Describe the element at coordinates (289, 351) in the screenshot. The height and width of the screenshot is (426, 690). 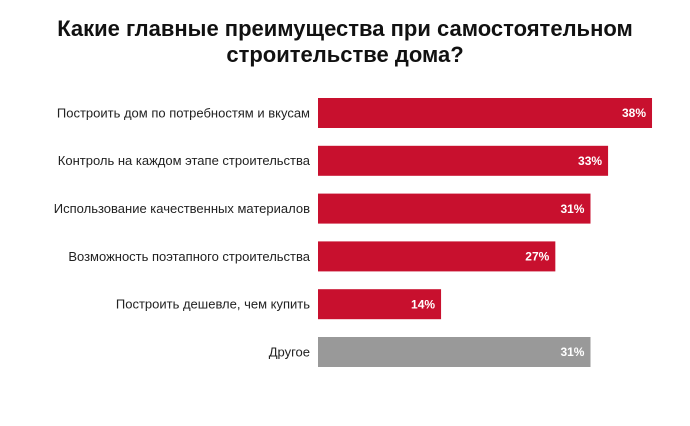
I see `category-label: Другое` at that location.